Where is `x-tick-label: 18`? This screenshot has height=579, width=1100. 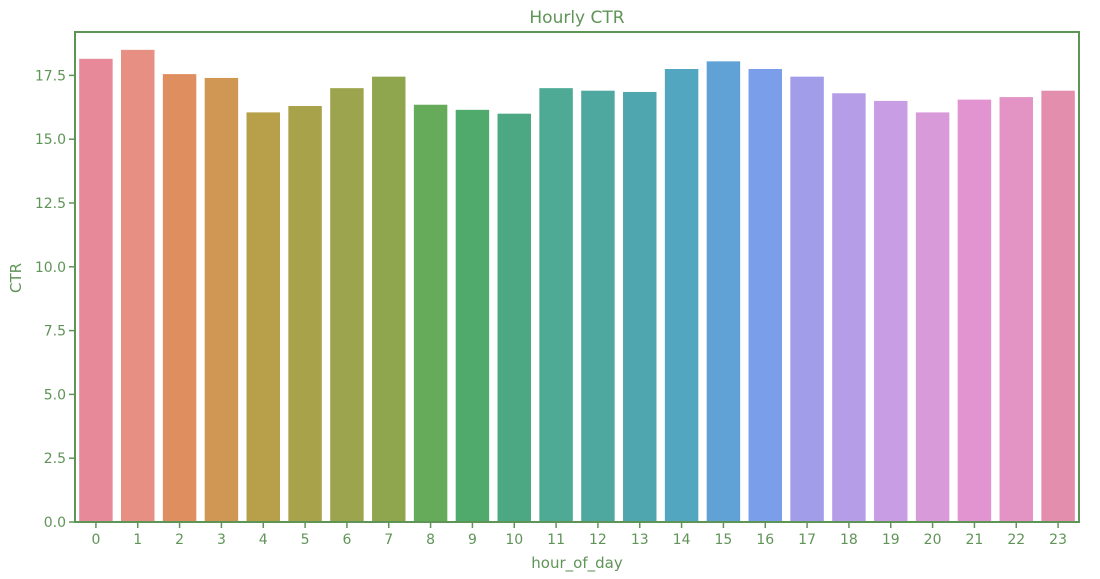 x-tick-label: 18 is located at coordinates (849, 540).